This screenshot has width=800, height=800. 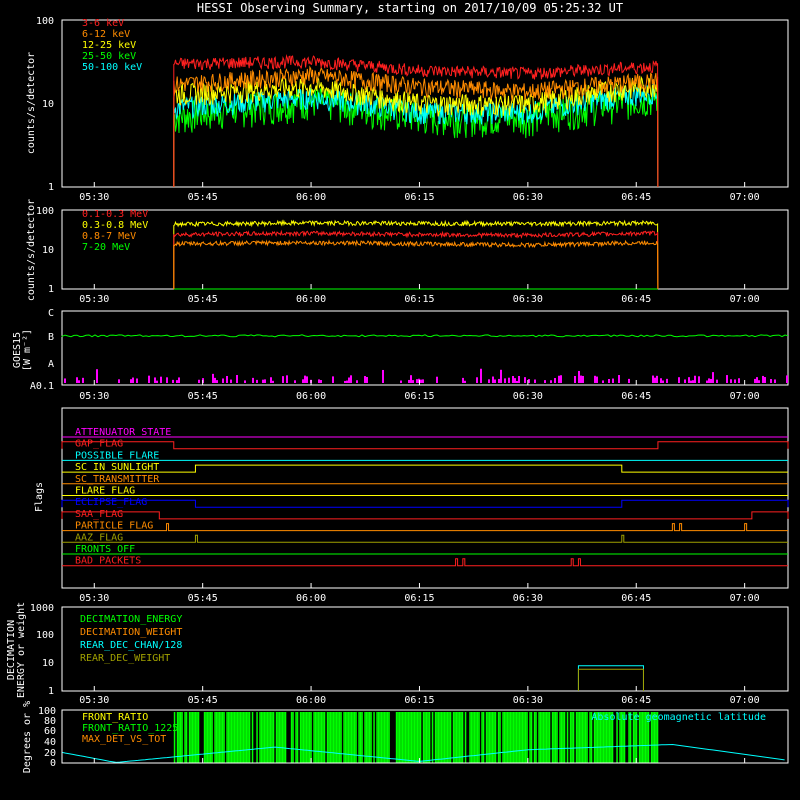 What do you see at coordinates (130, 728) in the screenshot?
I see `legend-front-ratio-1225: FRONT_RATIO_1225` at bounding box center [130, 728].